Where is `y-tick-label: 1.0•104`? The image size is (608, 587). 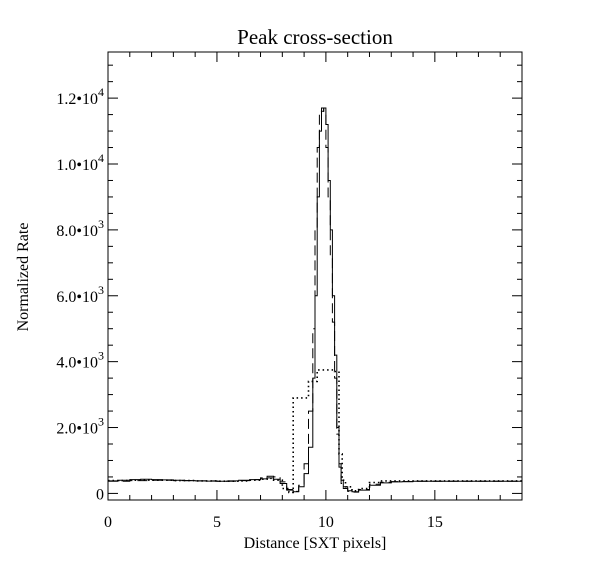 y-tick-label: 1.0•104 is located at coordinates (80, 162).